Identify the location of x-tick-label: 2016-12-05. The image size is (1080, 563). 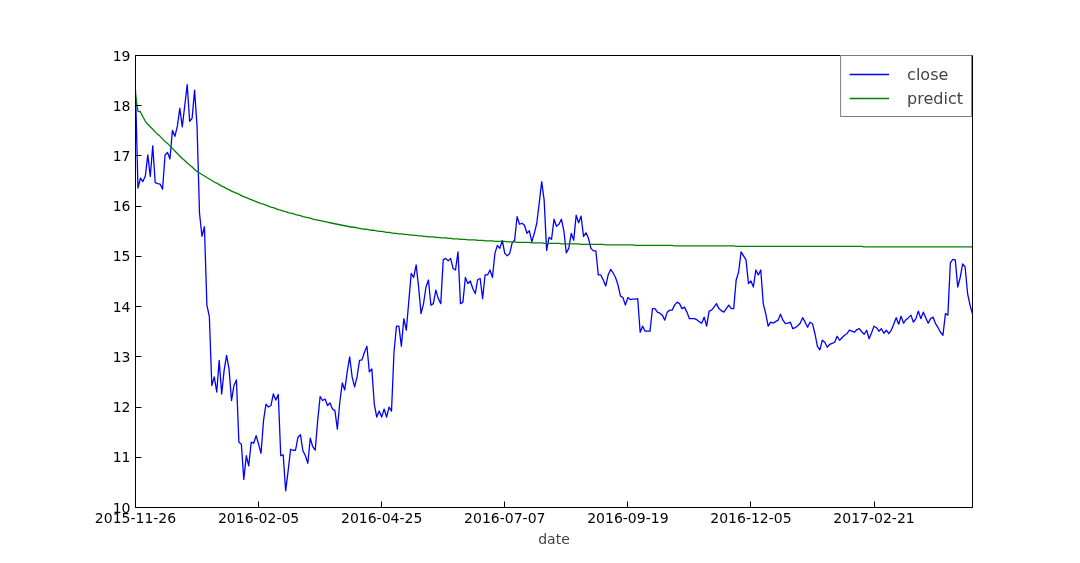
(751, 517).